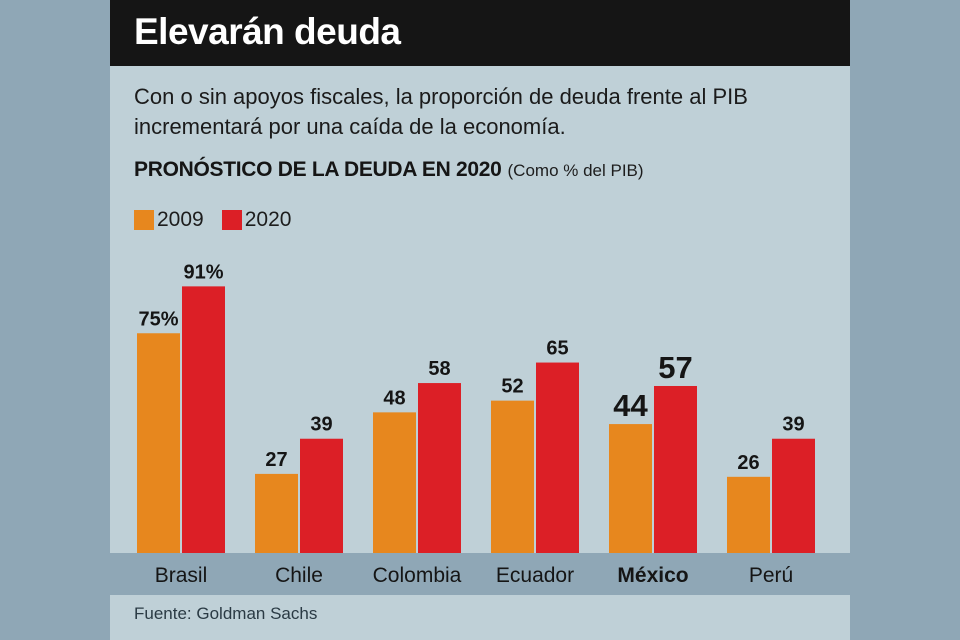  I want to click on bar-colombia-2009, so click(394, 482).